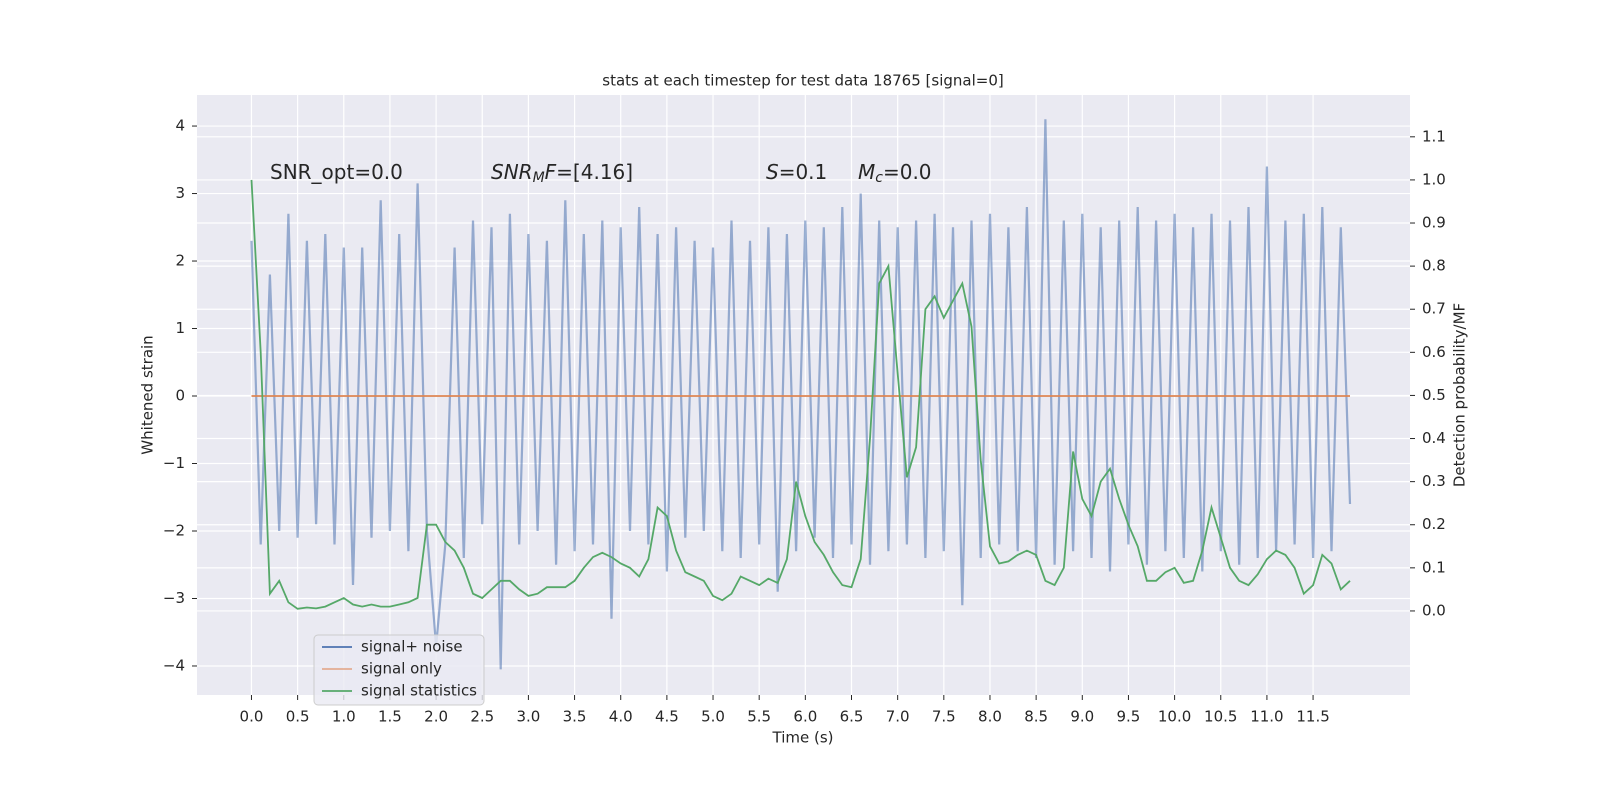 The width and height of the screenshot is (1600, 800). I want to click on y2-tick-label: 1.0, so click(1434, 179).